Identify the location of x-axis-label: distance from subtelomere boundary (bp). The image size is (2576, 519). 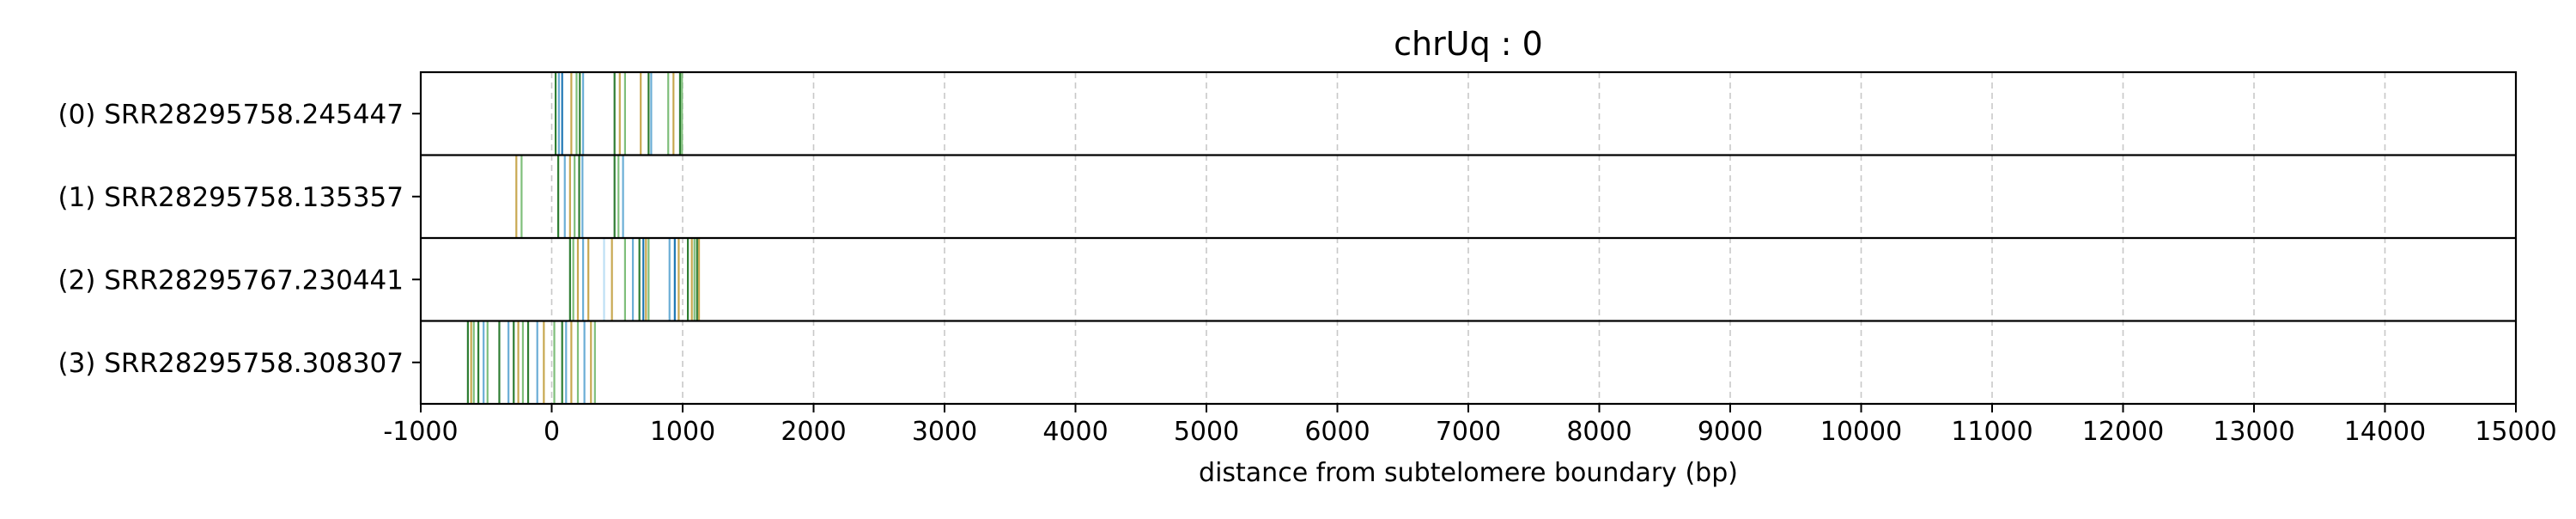
(1469, 473).